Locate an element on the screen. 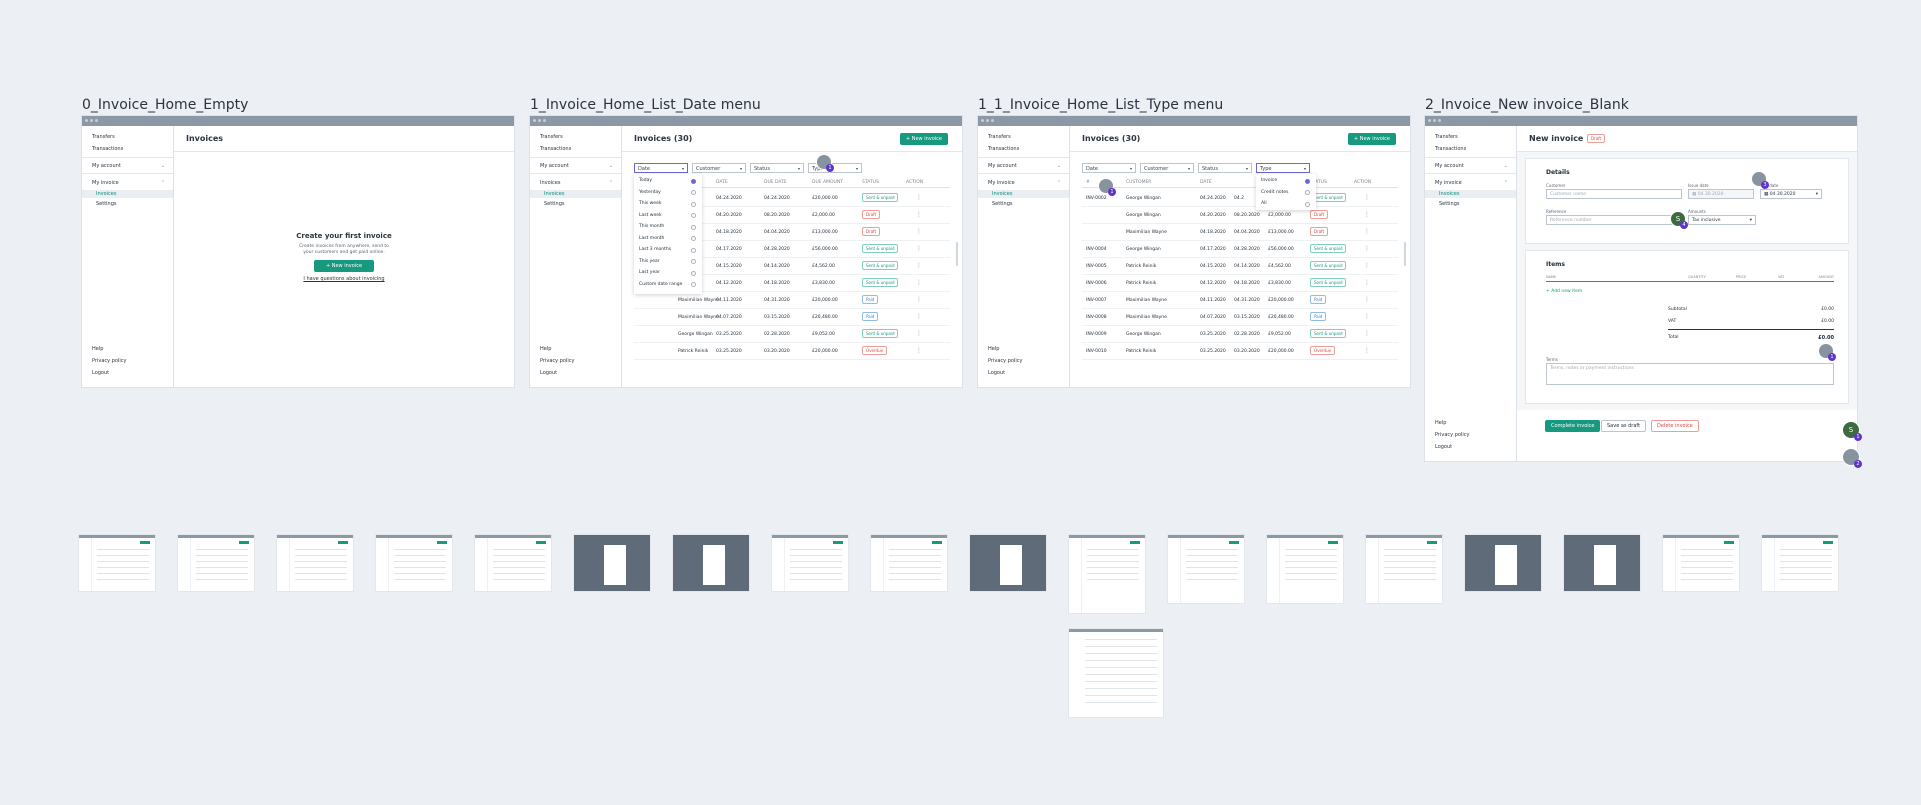  terms-textarea: Terms, notes or payment instructions is located at coordinates (1690, 374).